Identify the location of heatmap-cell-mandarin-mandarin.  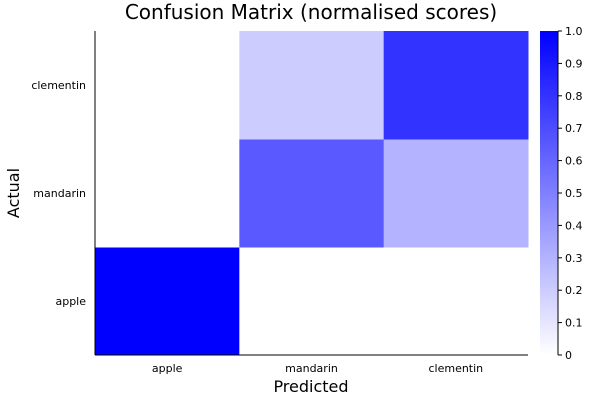
(312, 193).